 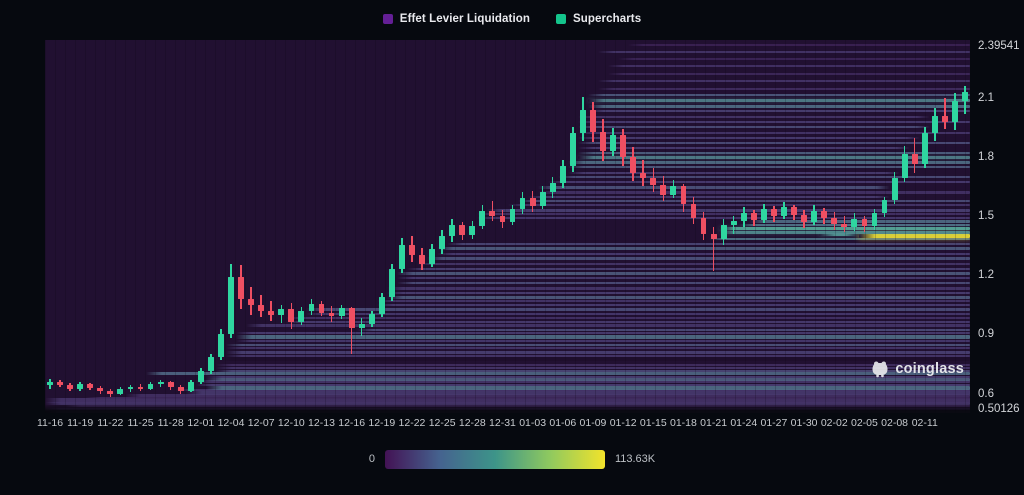 What do you see at coordinates (593, 423) in the screenshot?
I see `date-axis-label: 01-09` at bounding box center [593, 423].